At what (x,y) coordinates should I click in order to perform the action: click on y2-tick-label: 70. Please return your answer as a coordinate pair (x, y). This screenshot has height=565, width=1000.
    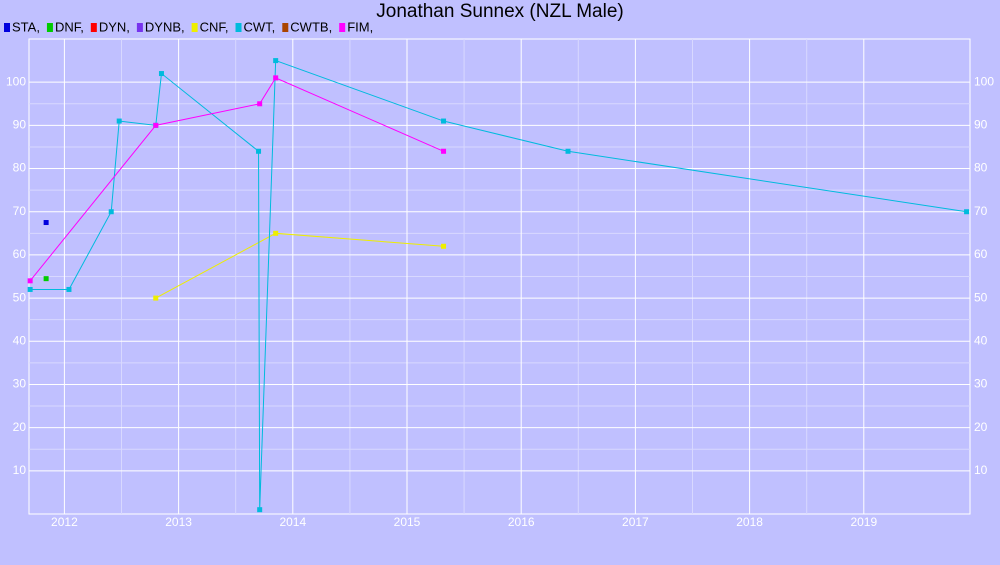
    Looking at the image, I should click on (981, 211).